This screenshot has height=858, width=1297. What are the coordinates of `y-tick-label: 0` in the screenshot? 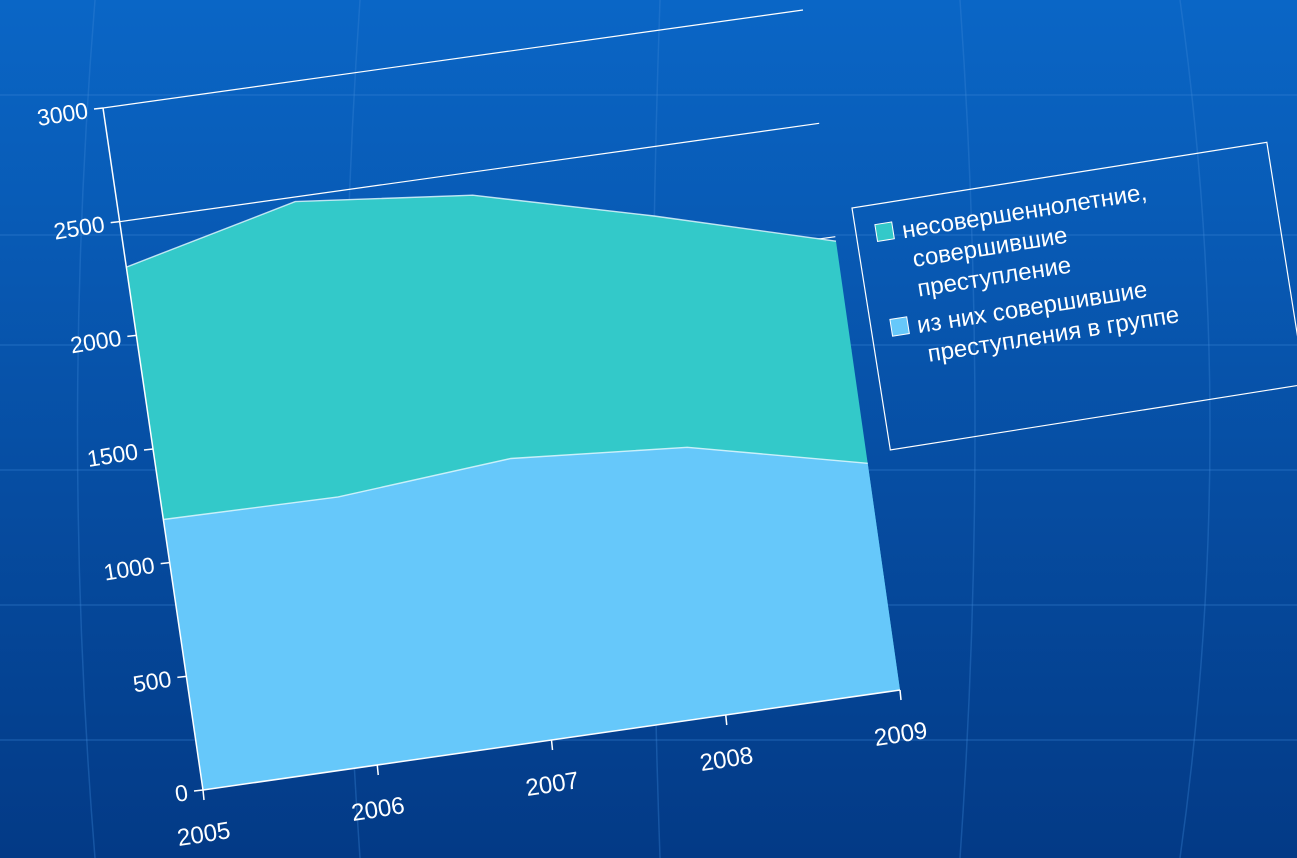 It's located at (181, 793).